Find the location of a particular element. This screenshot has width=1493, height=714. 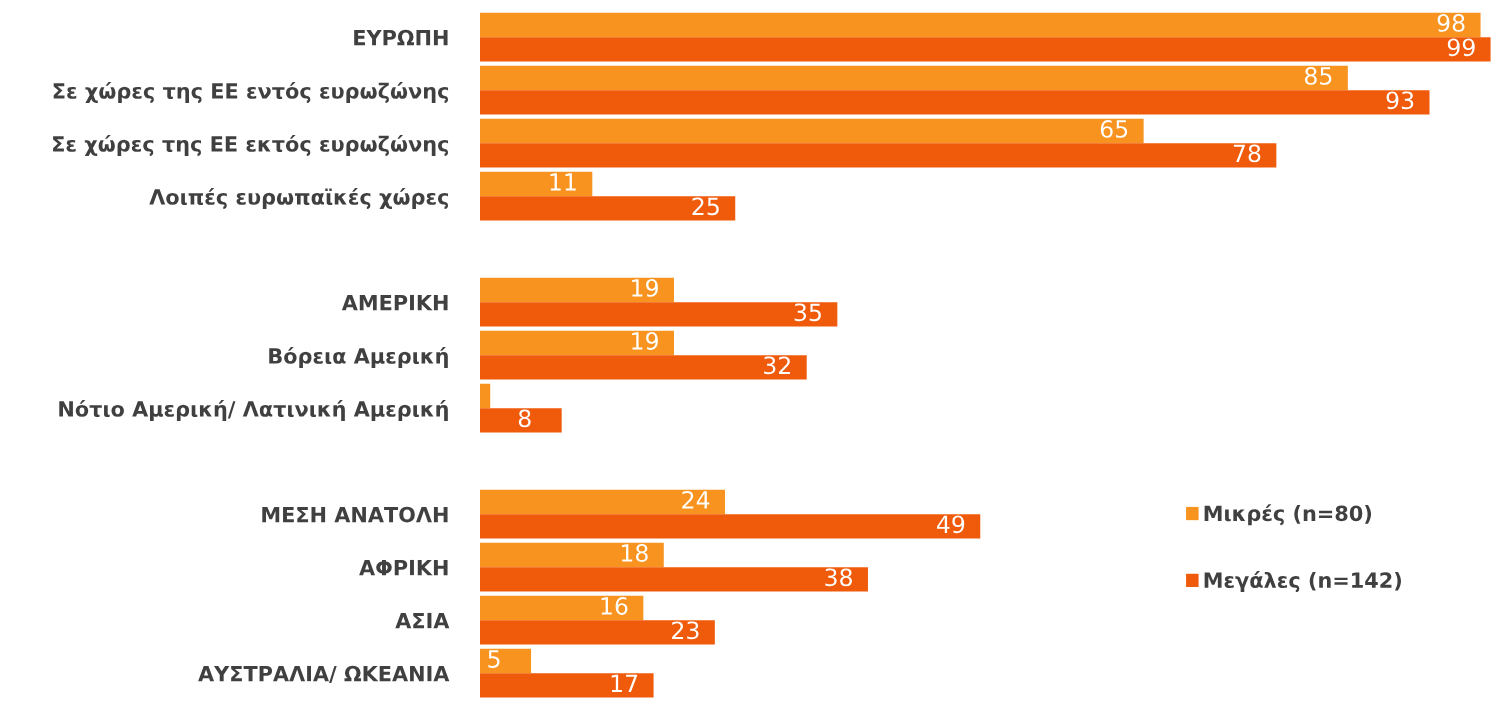

y-tick-label: ΑΣΙΑ is located at coordinates (422, 620).